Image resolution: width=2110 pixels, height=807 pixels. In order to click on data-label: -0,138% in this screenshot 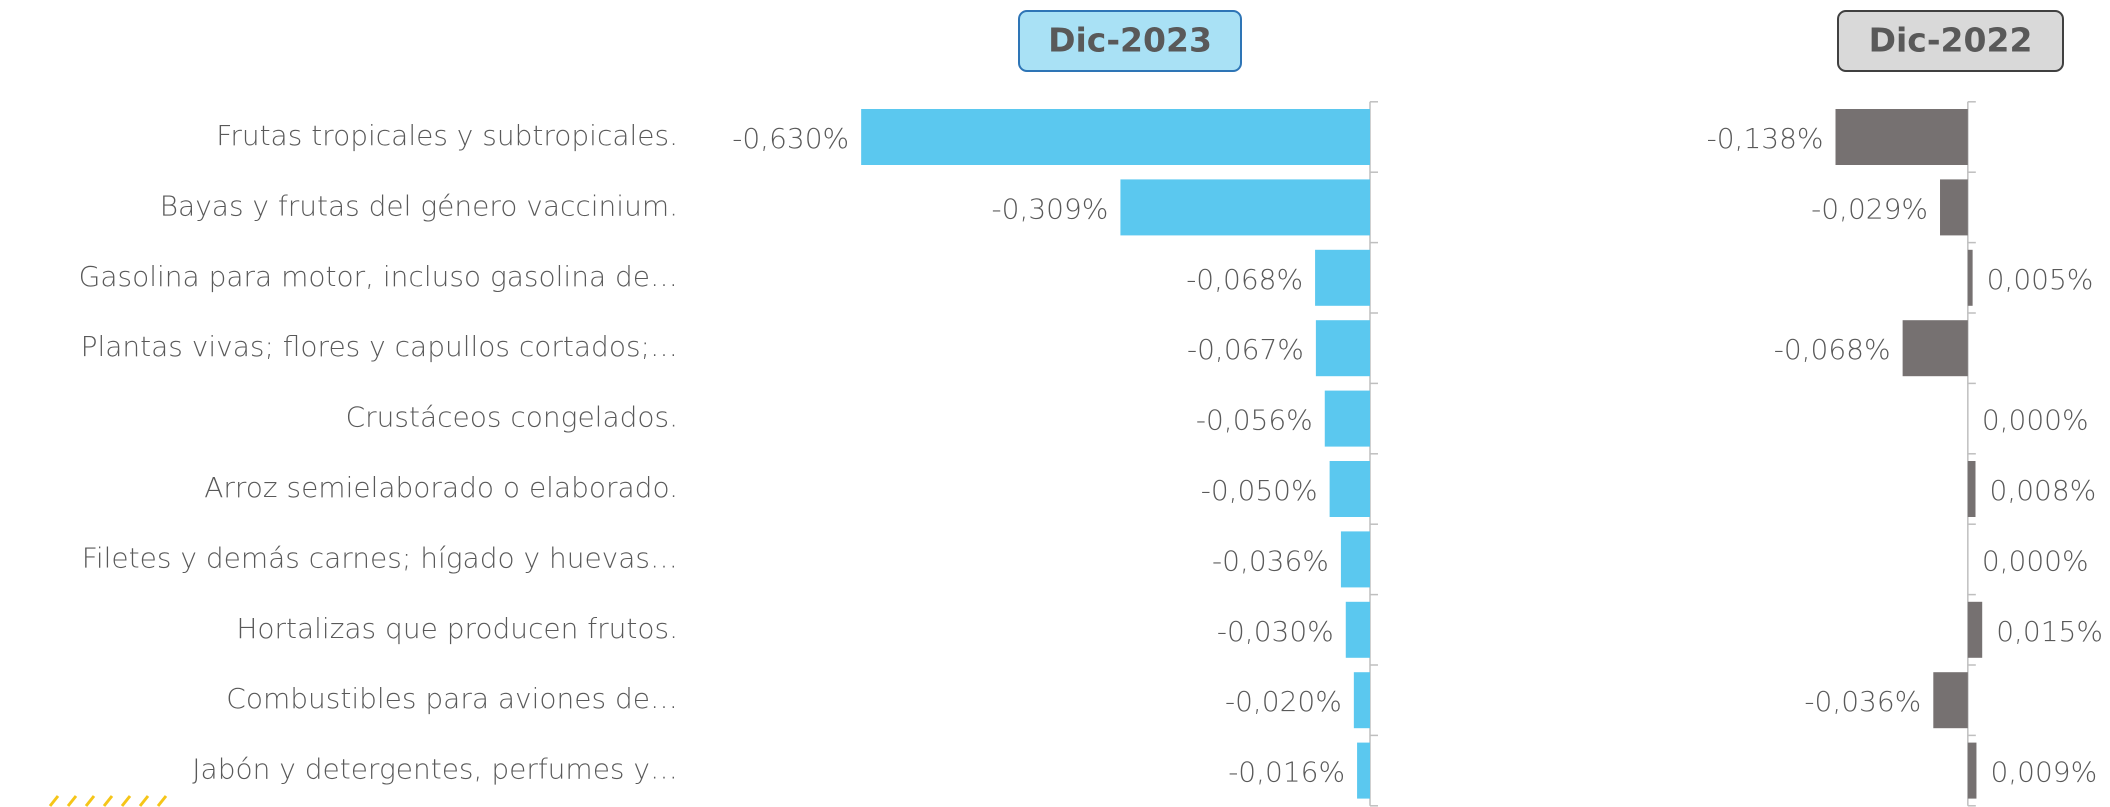, I will do `click(1765, 138)`.